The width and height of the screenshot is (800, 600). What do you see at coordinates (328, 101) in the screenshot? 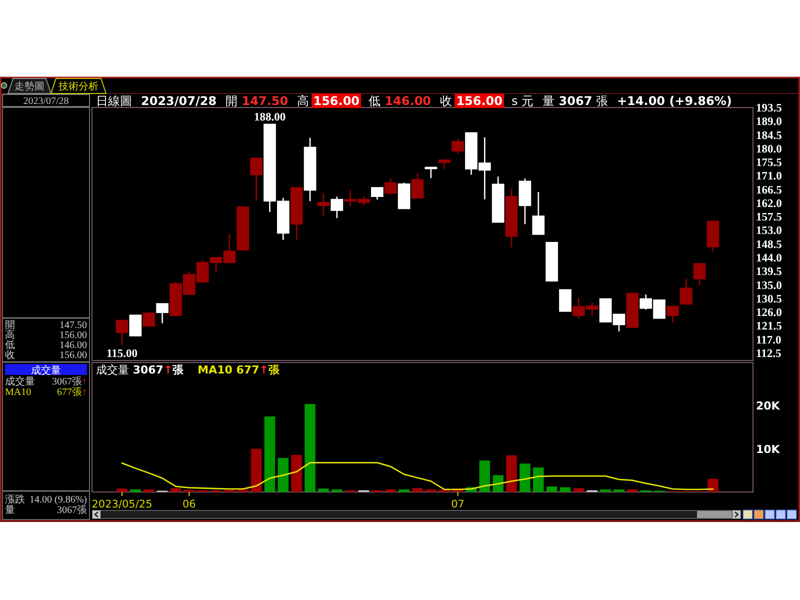
I see `annotation: 高 156.00` at bounding box center [328, 101].